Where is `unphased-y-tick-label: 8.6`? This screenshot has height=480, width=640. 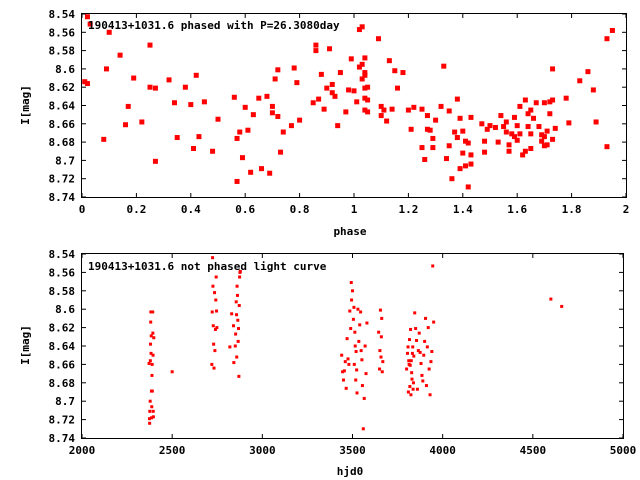 unphased-y-tick-label: 8.6 is located at coordinates (65, 309).